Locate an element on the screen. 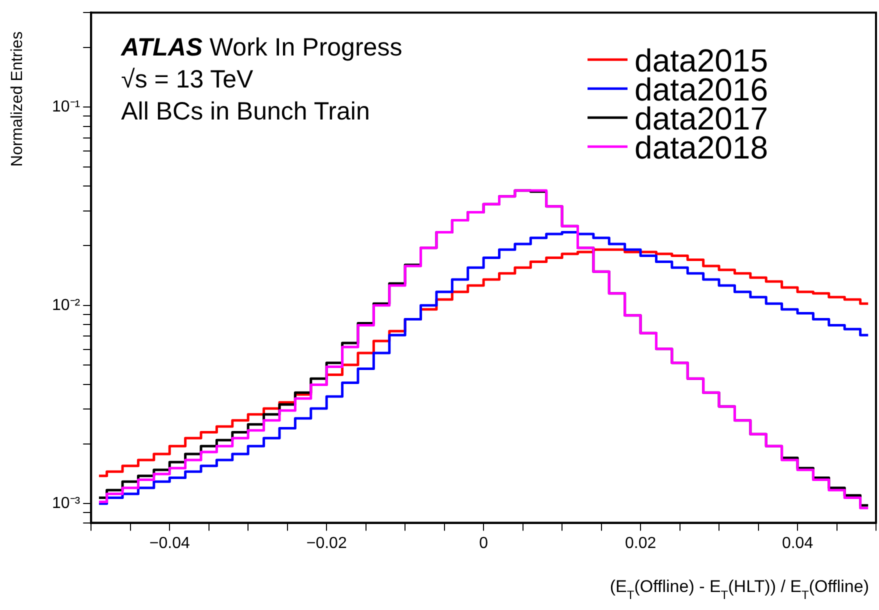 Image resolution: width=879 pixels, height=610 pixels. x-tick-label: 0 is located at coordinates (483, 543).